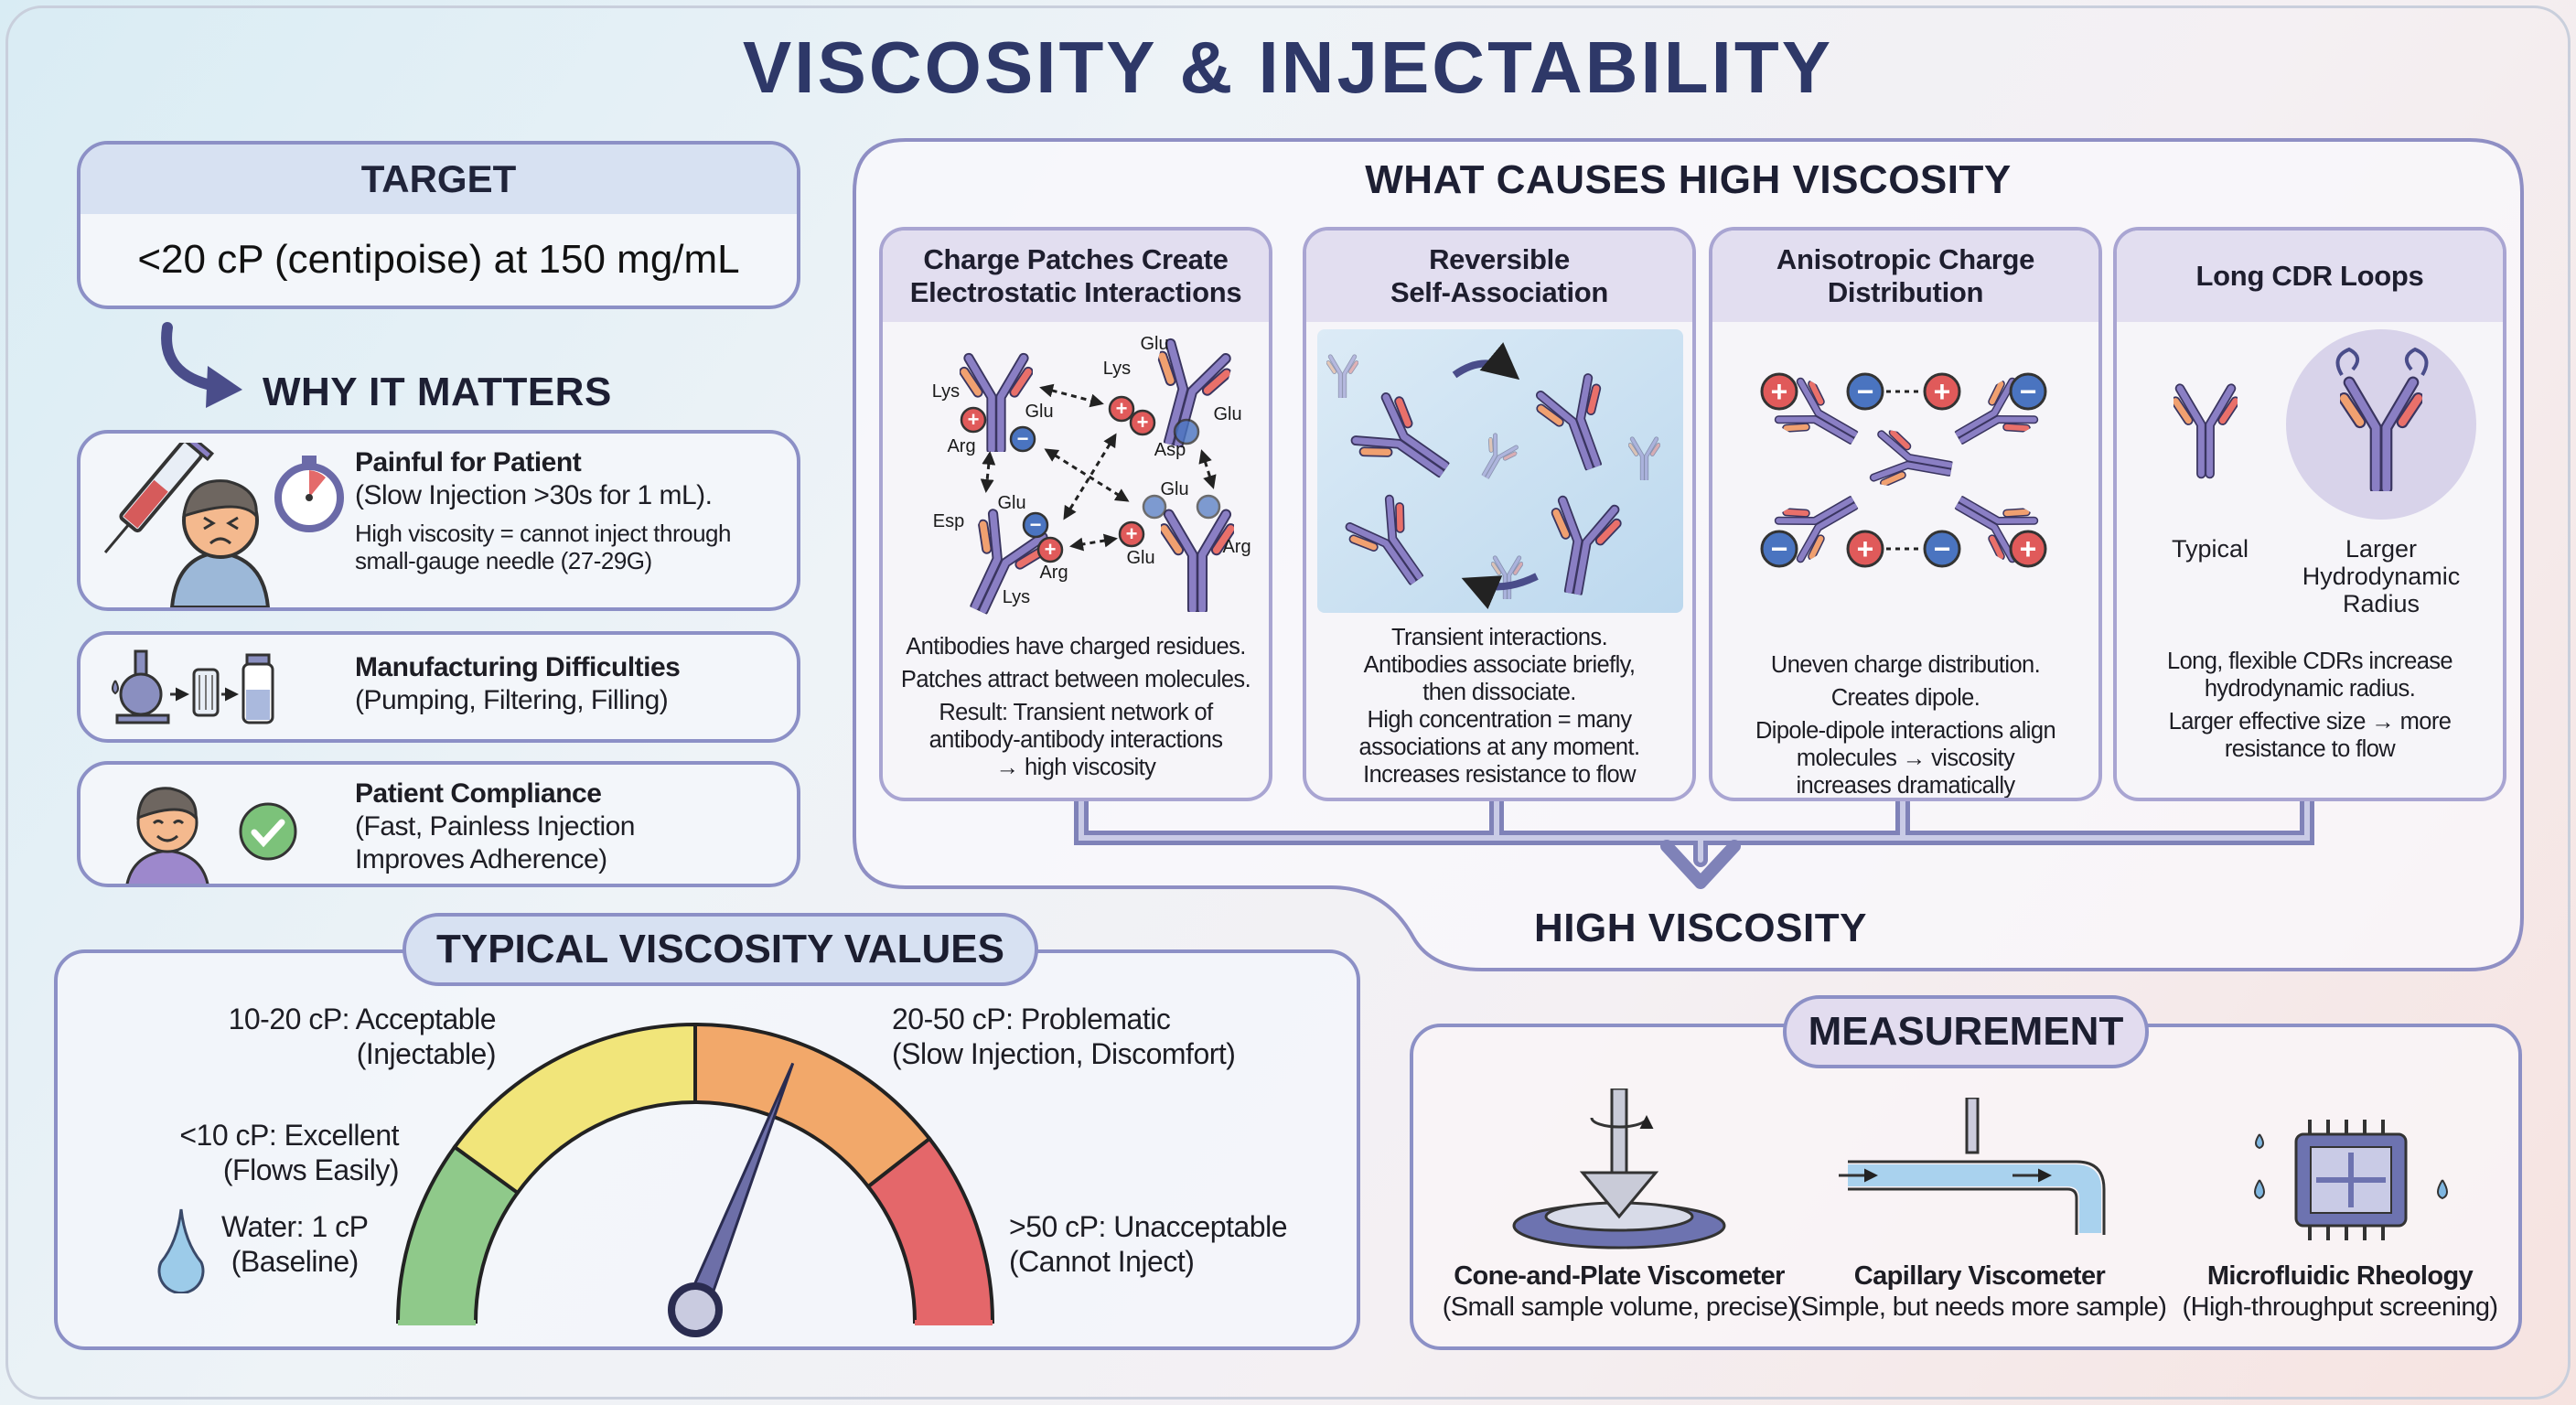  I want to click on body-line: Dipole-dipole interactions align, so click(1905, 731).